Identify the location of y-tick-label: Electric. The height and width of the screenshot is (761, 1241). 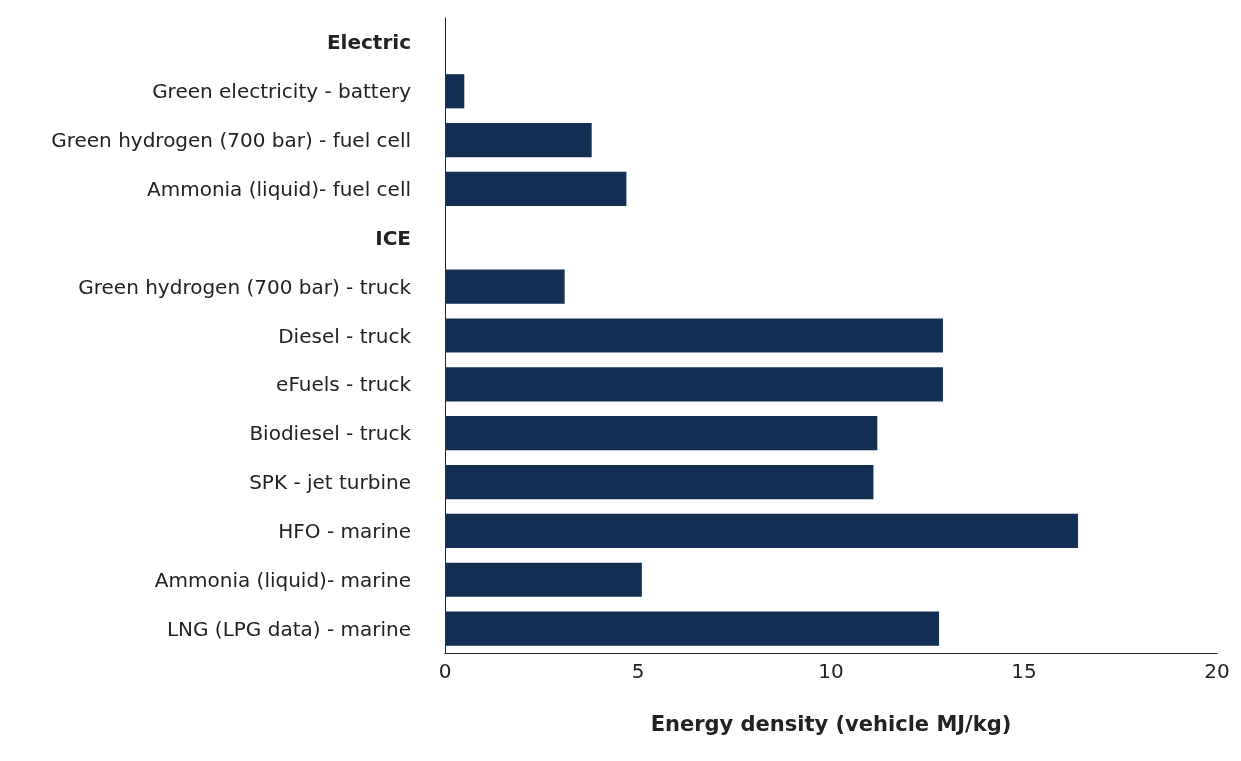
(368, 42).